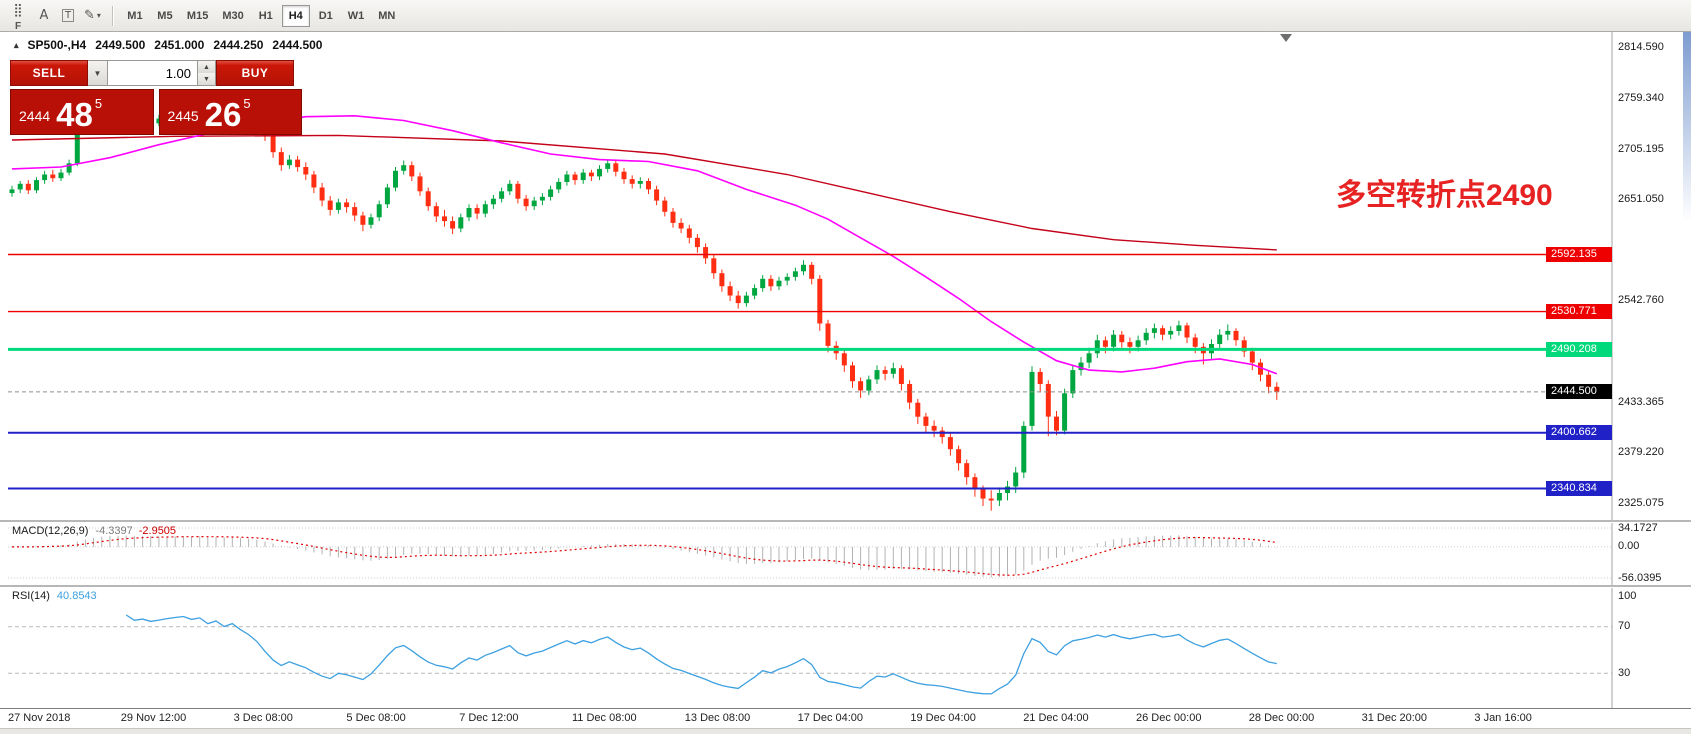 The height and width of the screenshot is (734, 1691). I want to click on price-line-badge: 2592.135, so click(1579, 254).